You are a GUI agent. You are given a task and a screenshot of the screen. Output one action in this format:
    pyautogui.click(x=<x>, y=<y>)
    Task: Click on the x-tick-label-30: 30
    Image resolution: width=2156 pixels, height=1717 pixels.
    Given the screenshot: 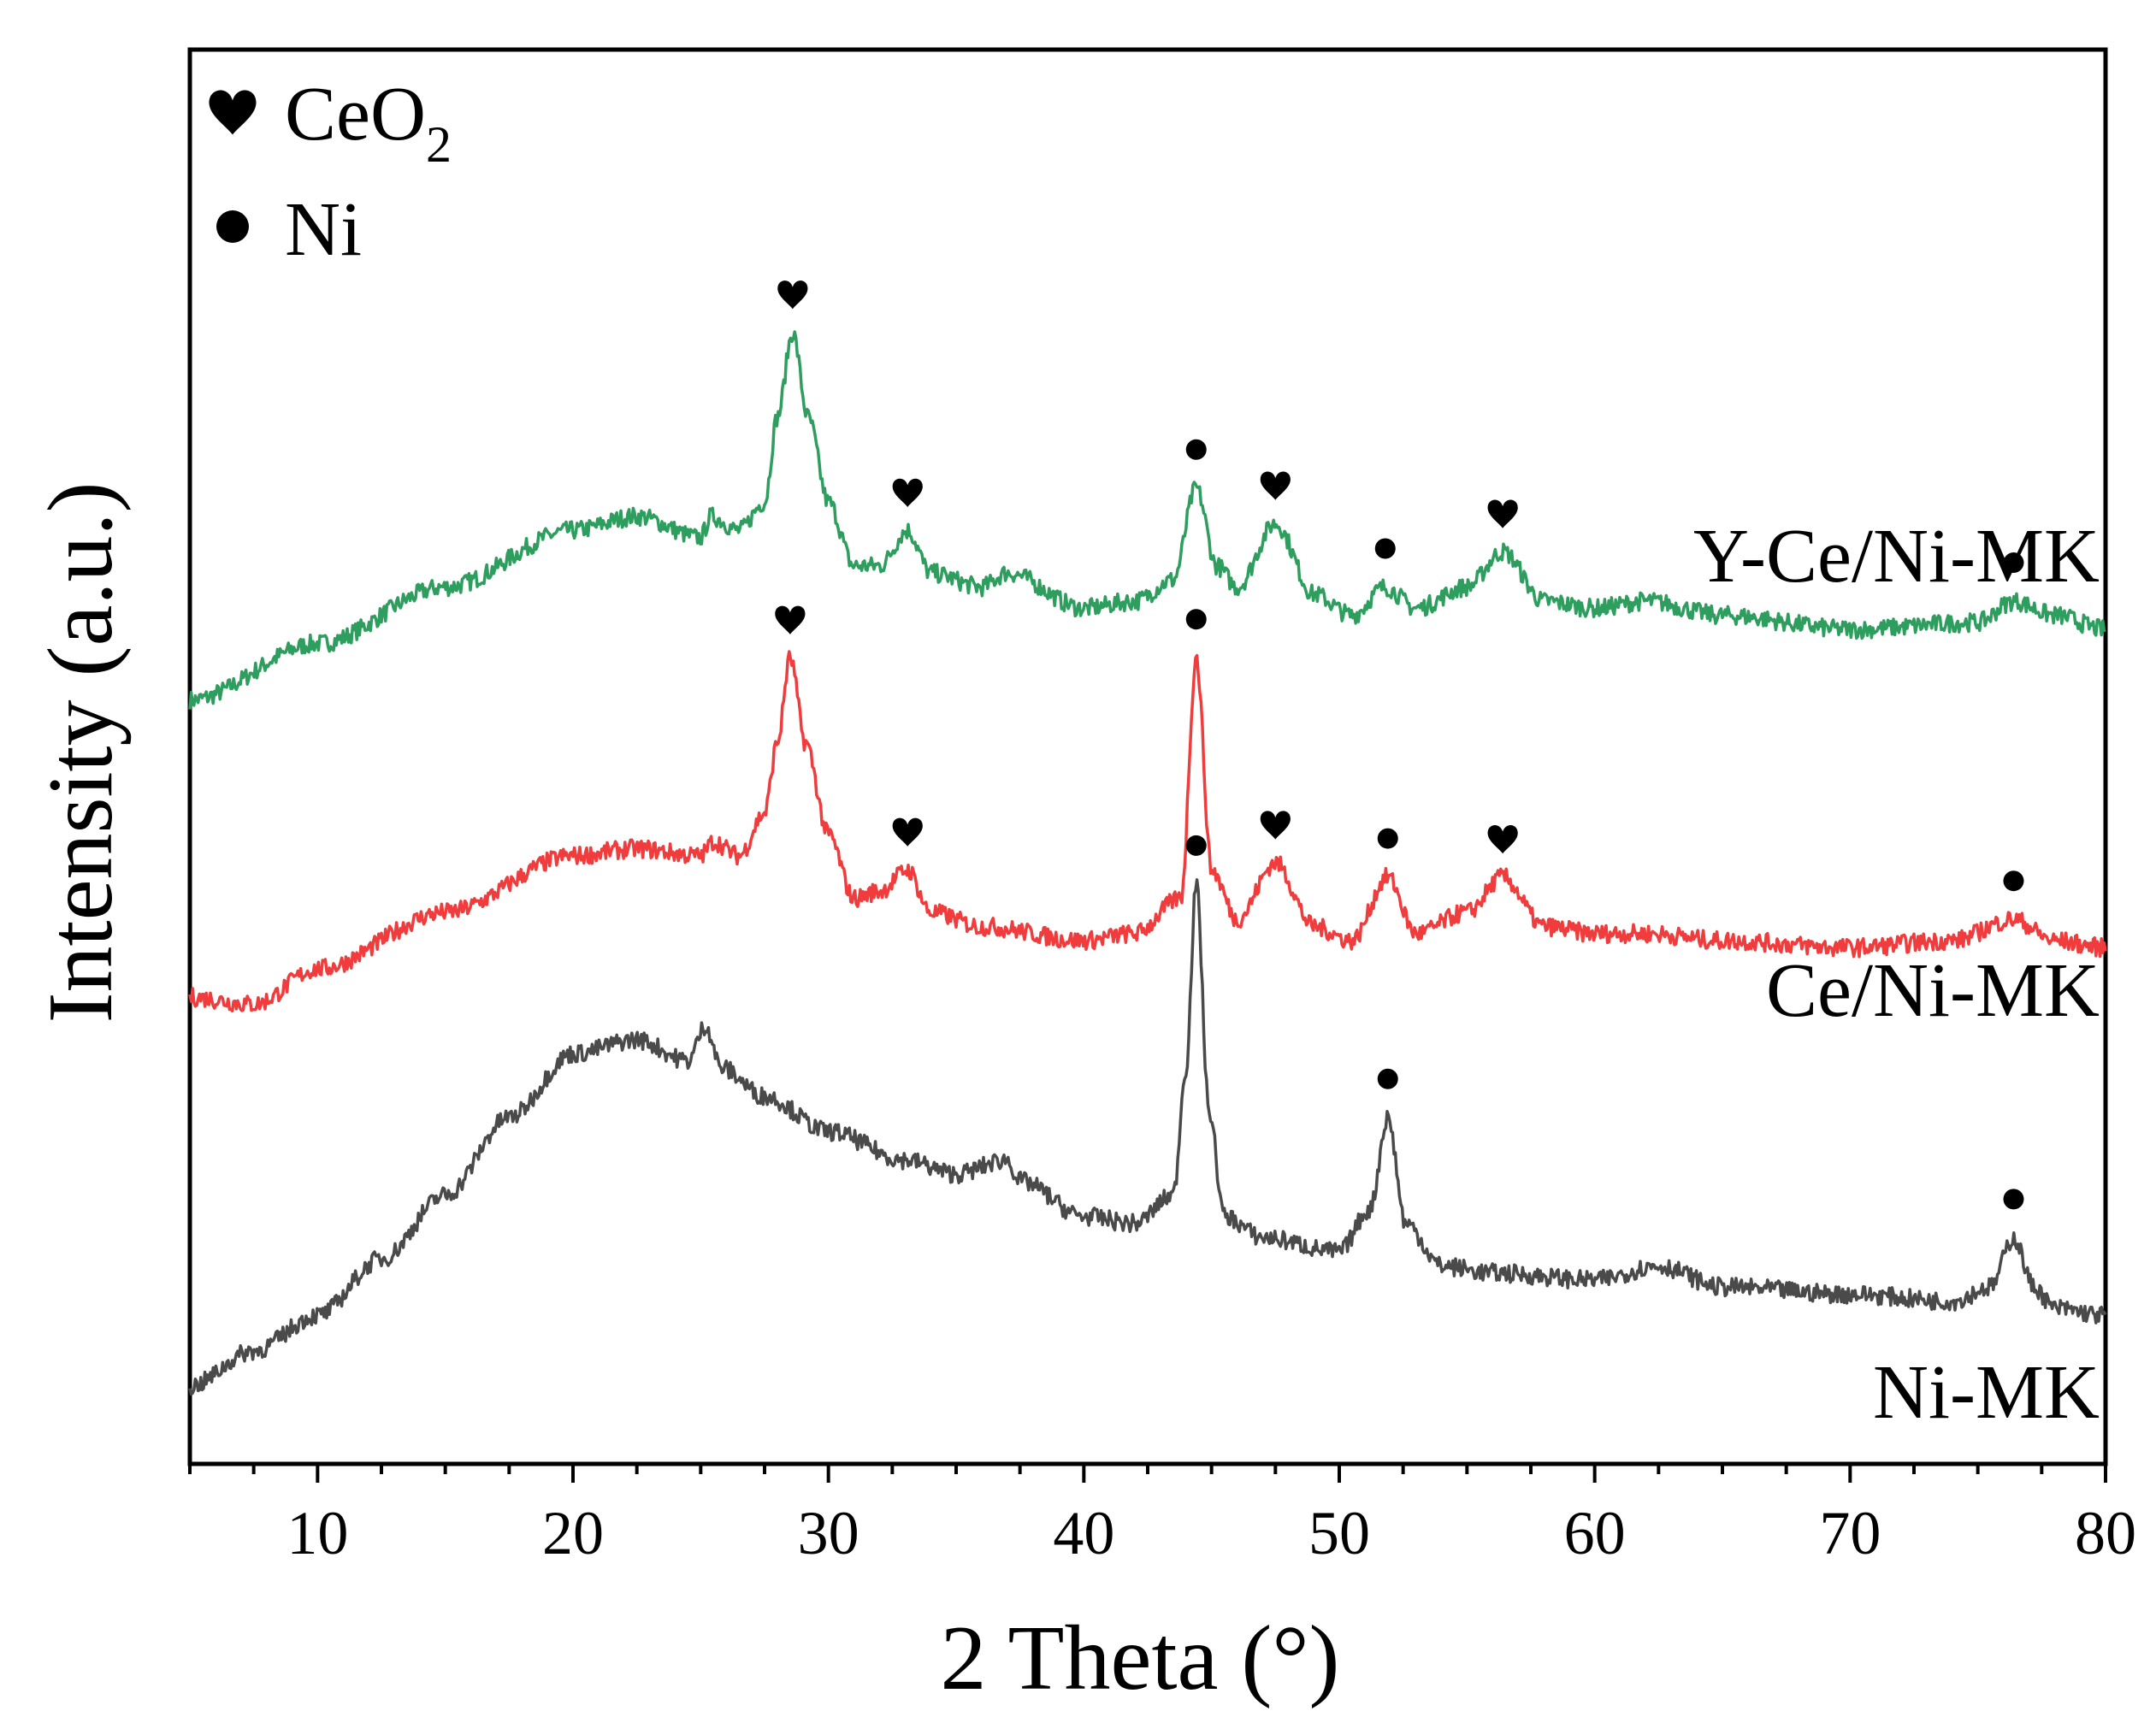 What is the action you would take?
    pyautogui.click(x=828, y=1533)
    